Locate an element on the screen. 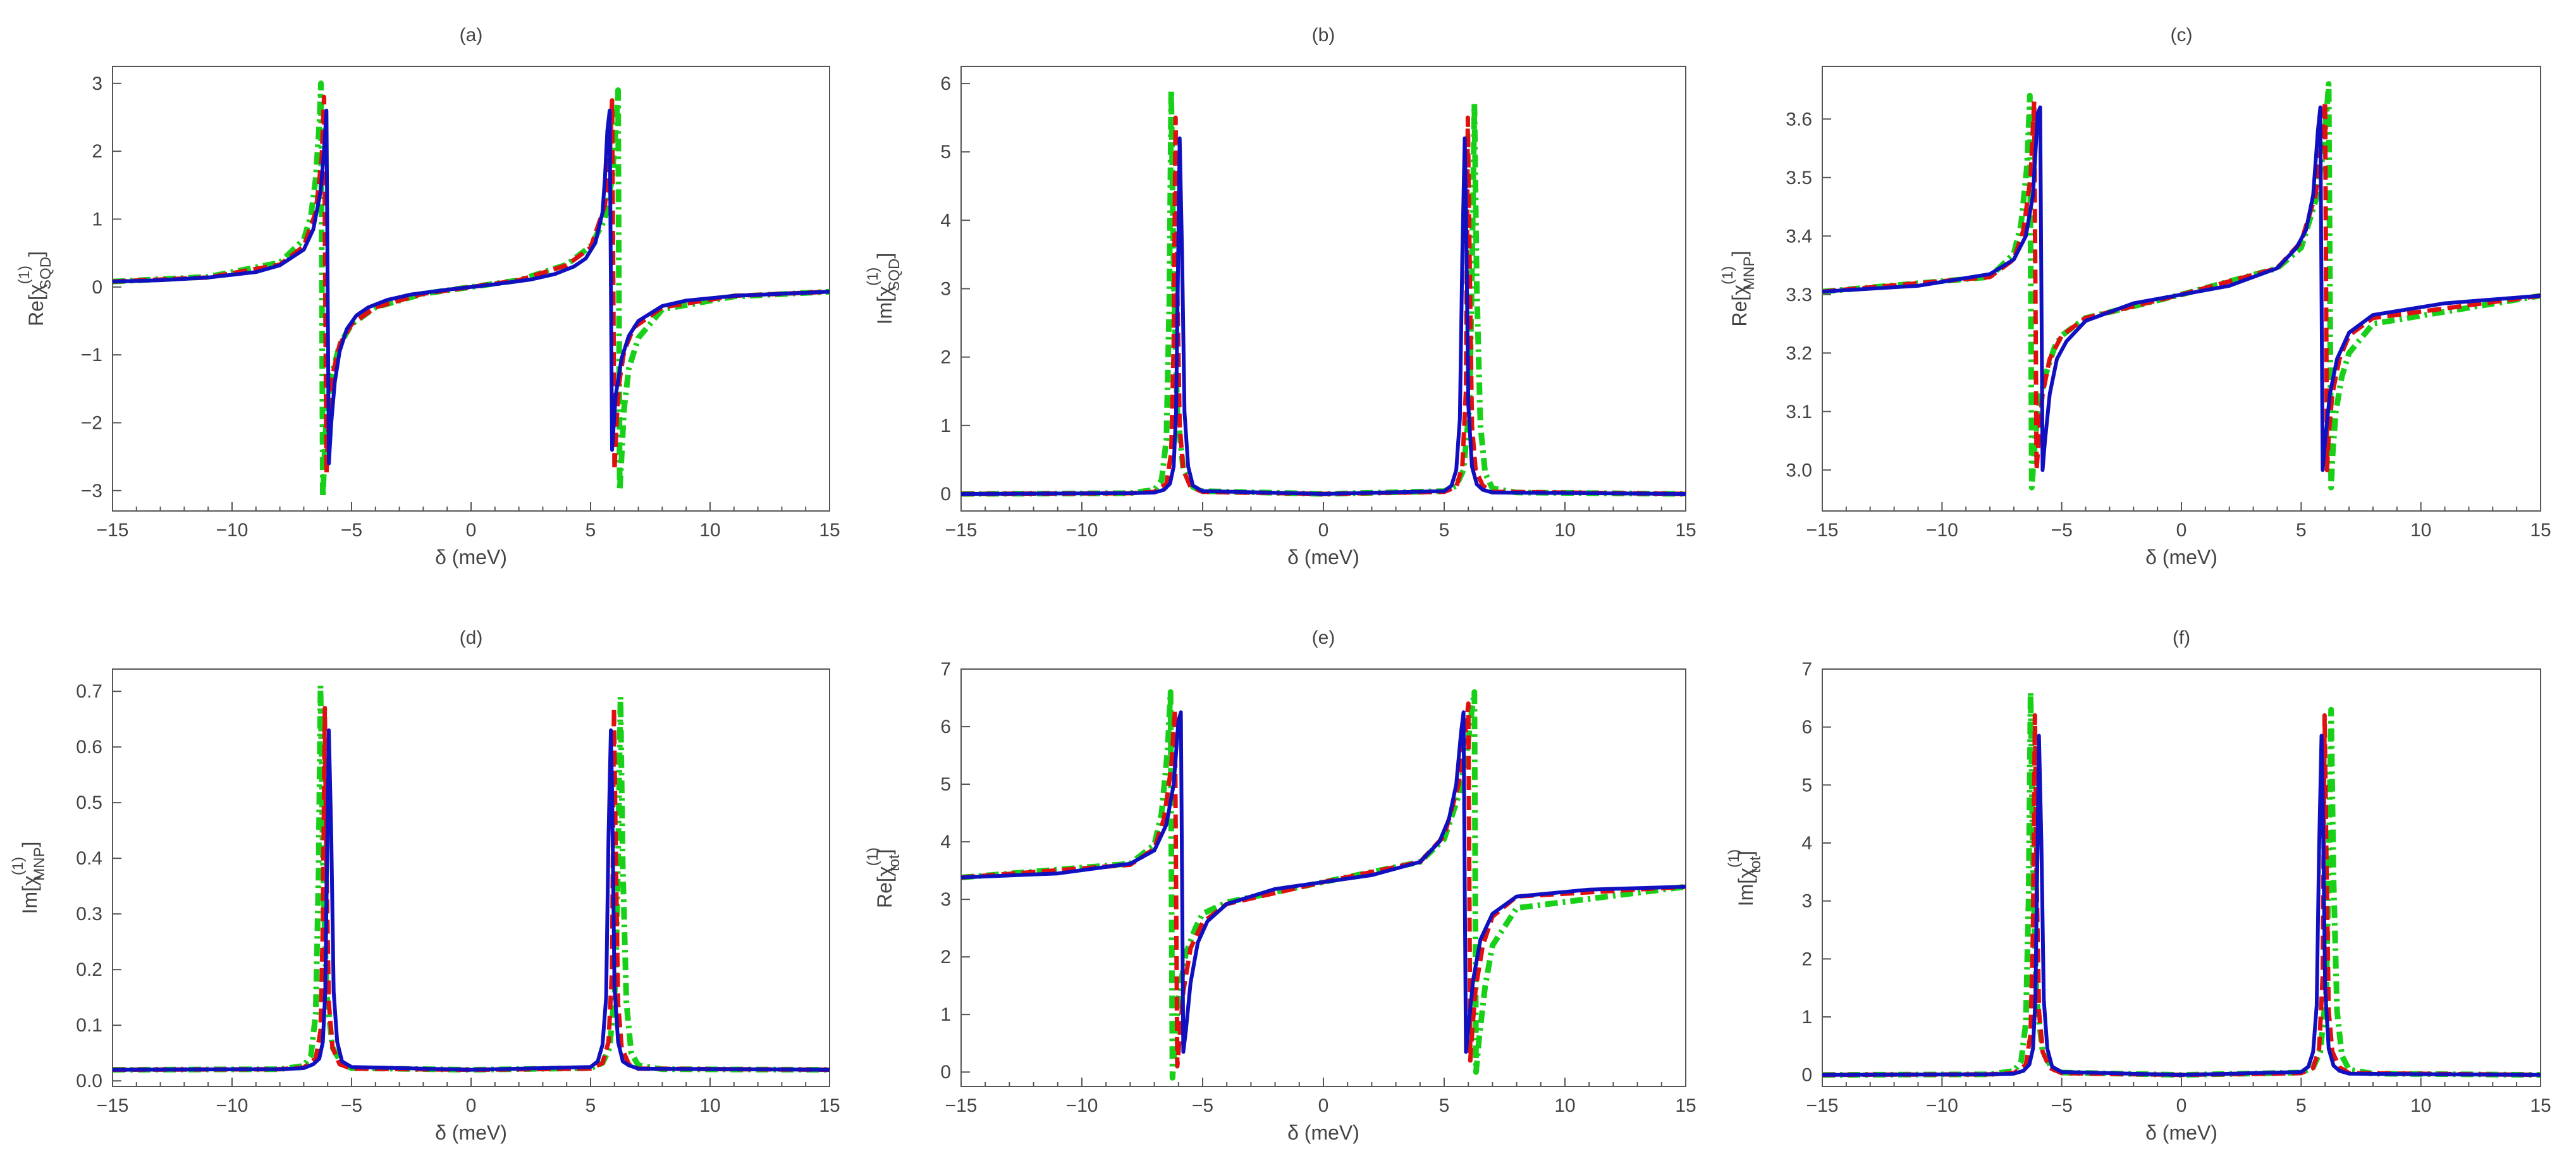 Image resolution: width=2576 pixels, height=1175 pixels. y-tick-label: 1 is located at coordinates (945, 425).